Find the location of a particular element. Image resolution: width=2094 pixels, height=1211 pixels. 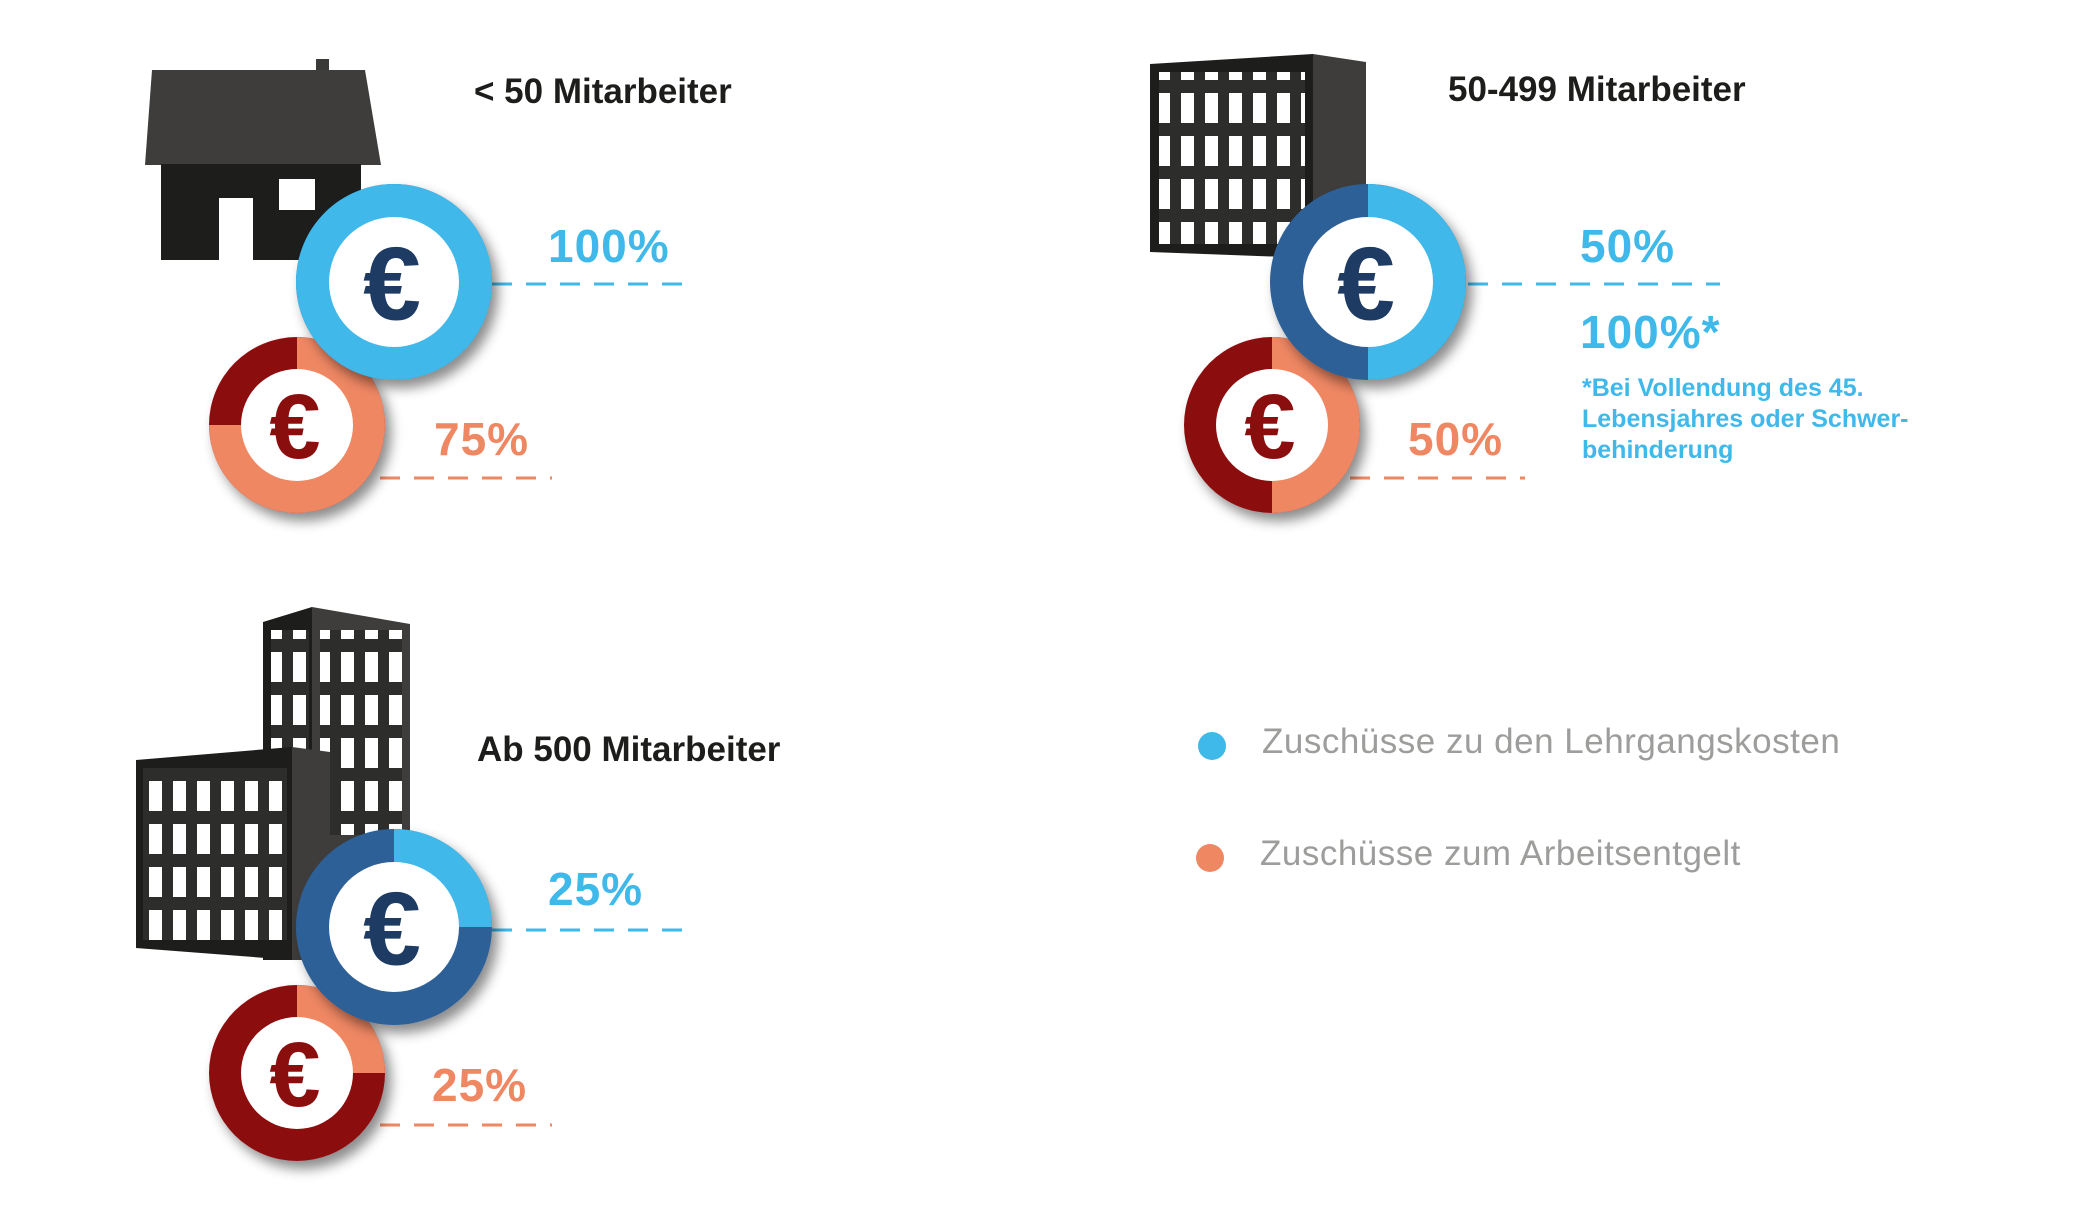

large-entgelt-percent: 25% is located at coordinates (480, 1085).